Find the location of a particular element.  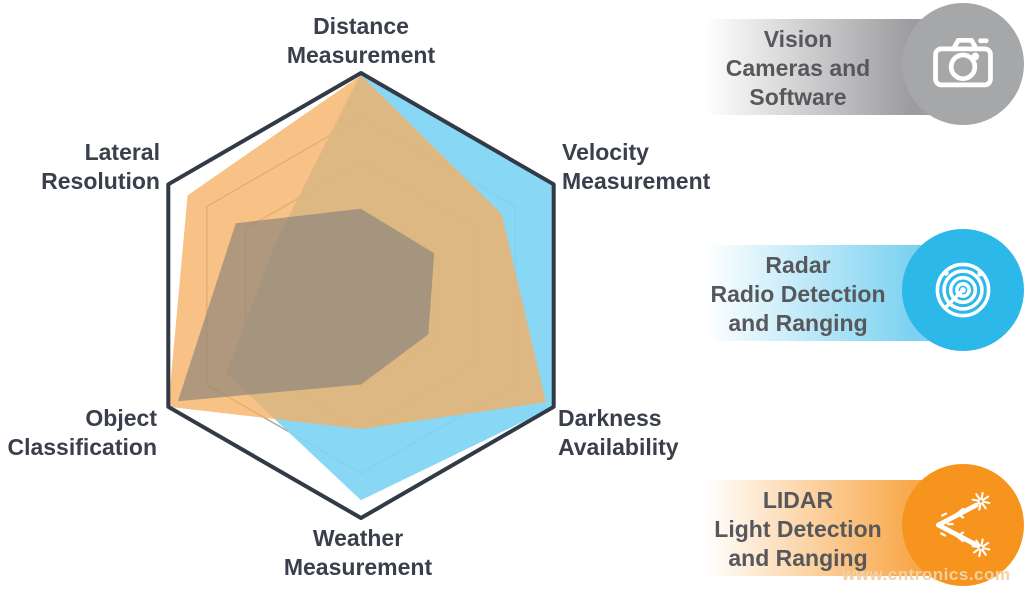

legend-vision-circle is located at coordinates (963, 64).